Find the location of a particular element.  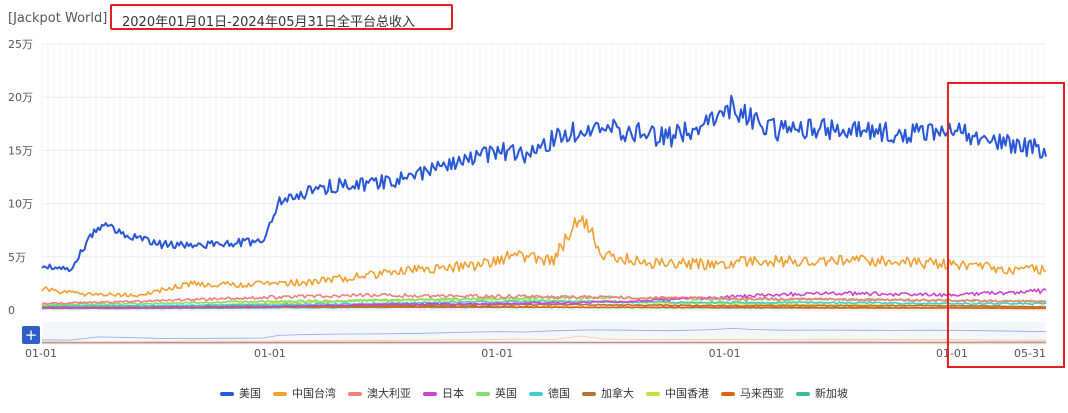

legend-item: 美国 is located at coordinates (240, 393).